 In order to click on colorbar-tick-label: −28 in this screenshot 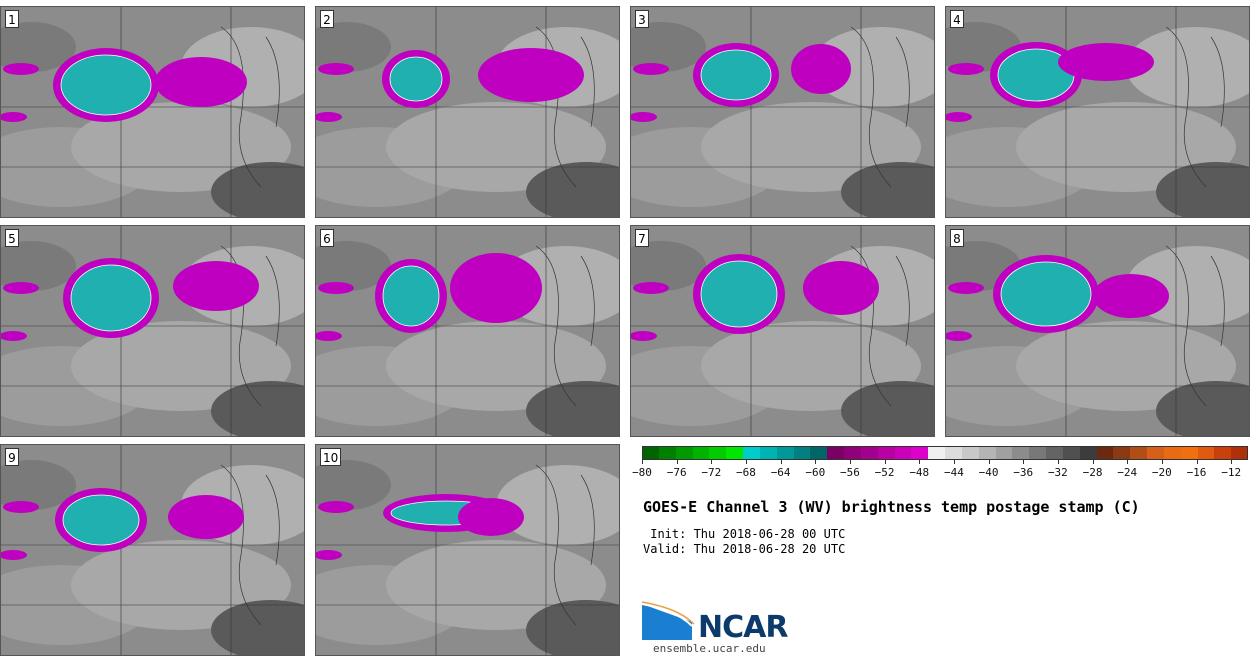, I will do `click(1092, 472)`.